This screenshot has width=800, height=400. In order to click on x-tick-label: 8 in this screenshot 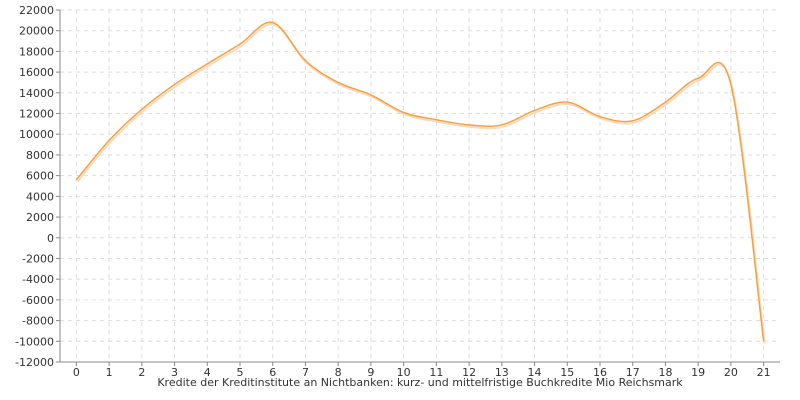, I will do `click(338, 372)`.